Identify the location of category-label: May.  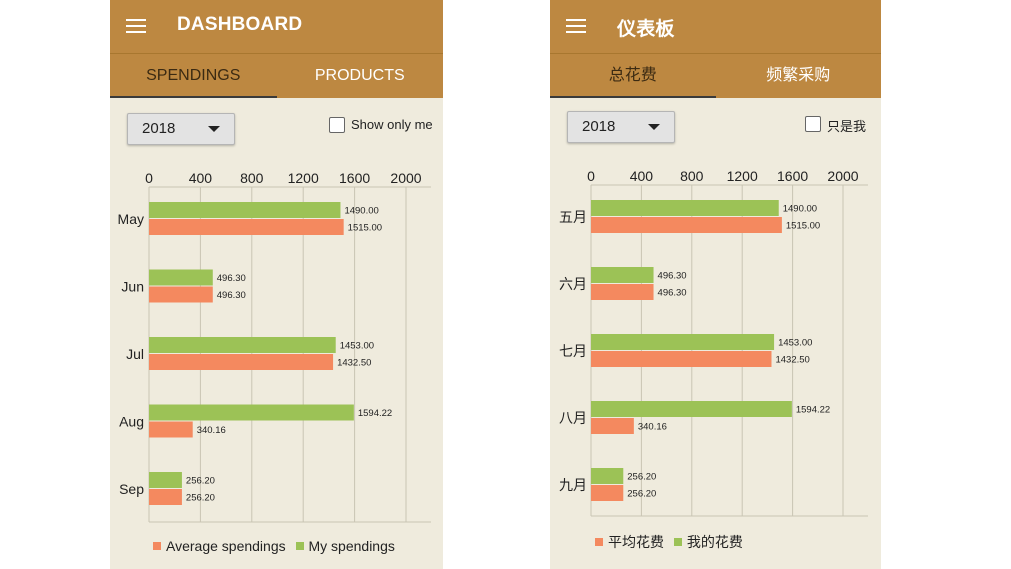
(131, 219).